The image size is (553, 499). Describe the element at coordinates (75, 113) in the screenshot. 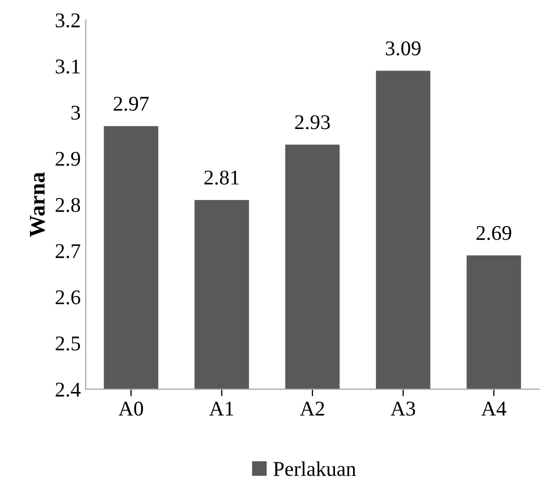

I see `y-tick-label: 3` at that location.